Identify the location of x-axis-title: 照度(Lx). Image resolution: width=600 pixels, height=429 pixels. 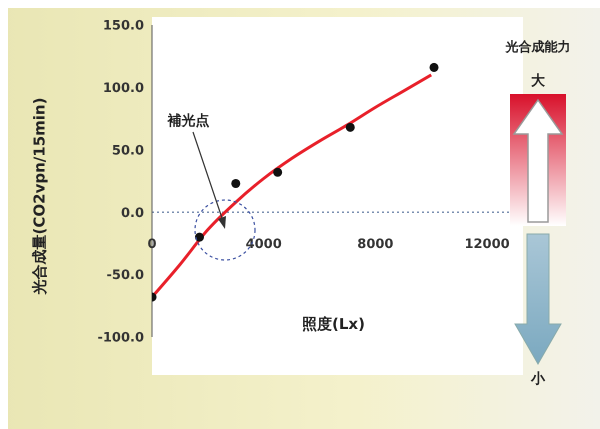
(333, 324).